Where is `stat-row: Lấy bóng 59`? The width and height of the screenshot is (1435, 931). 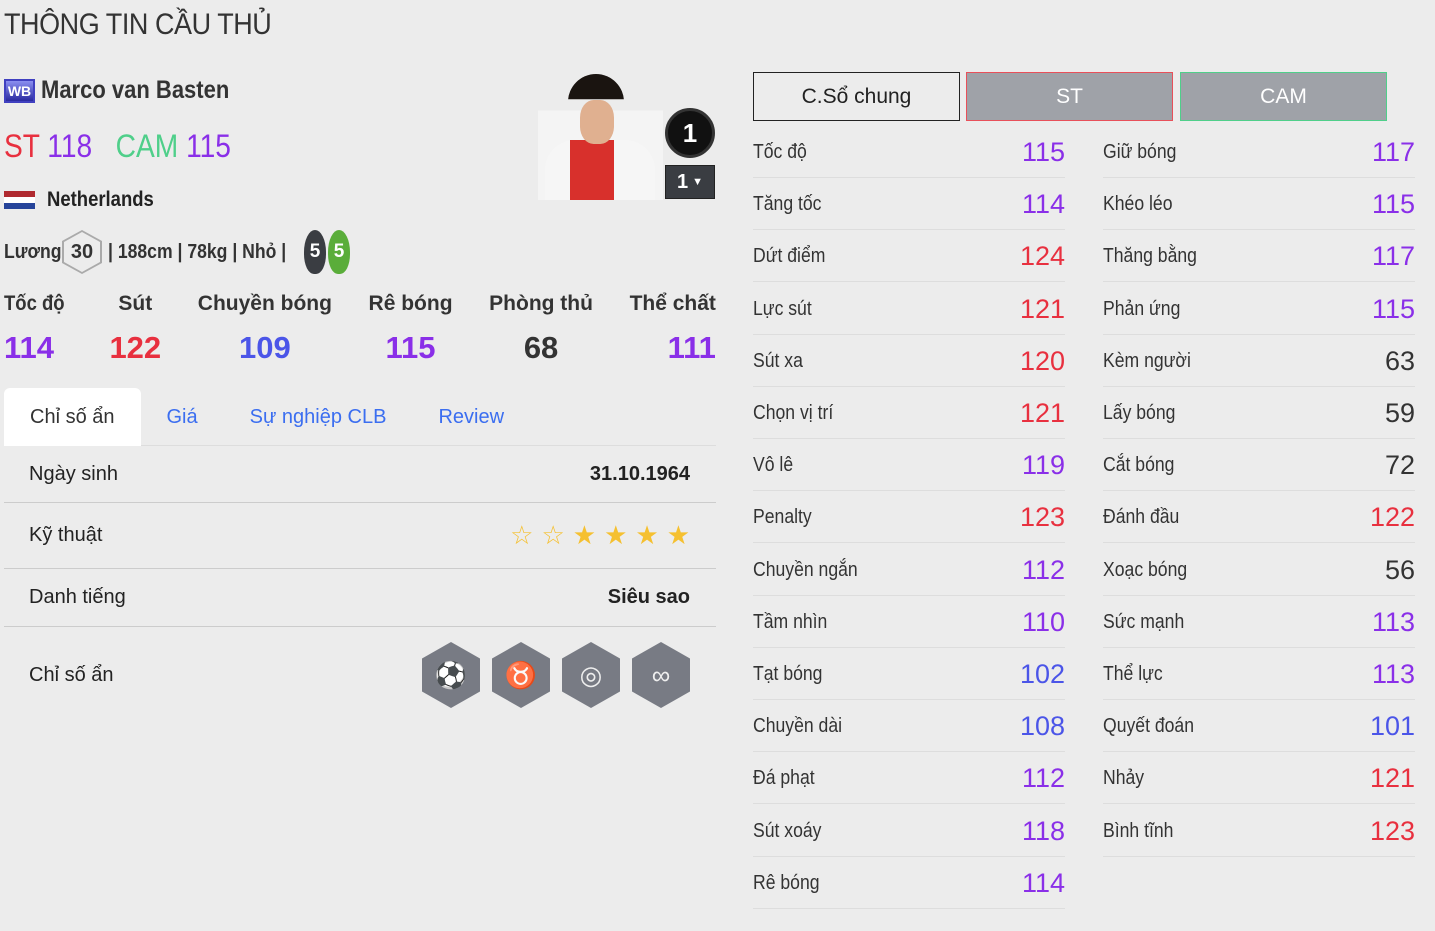
stat-row: Lấy bóng 59 is located at coordinates (1259, 413).